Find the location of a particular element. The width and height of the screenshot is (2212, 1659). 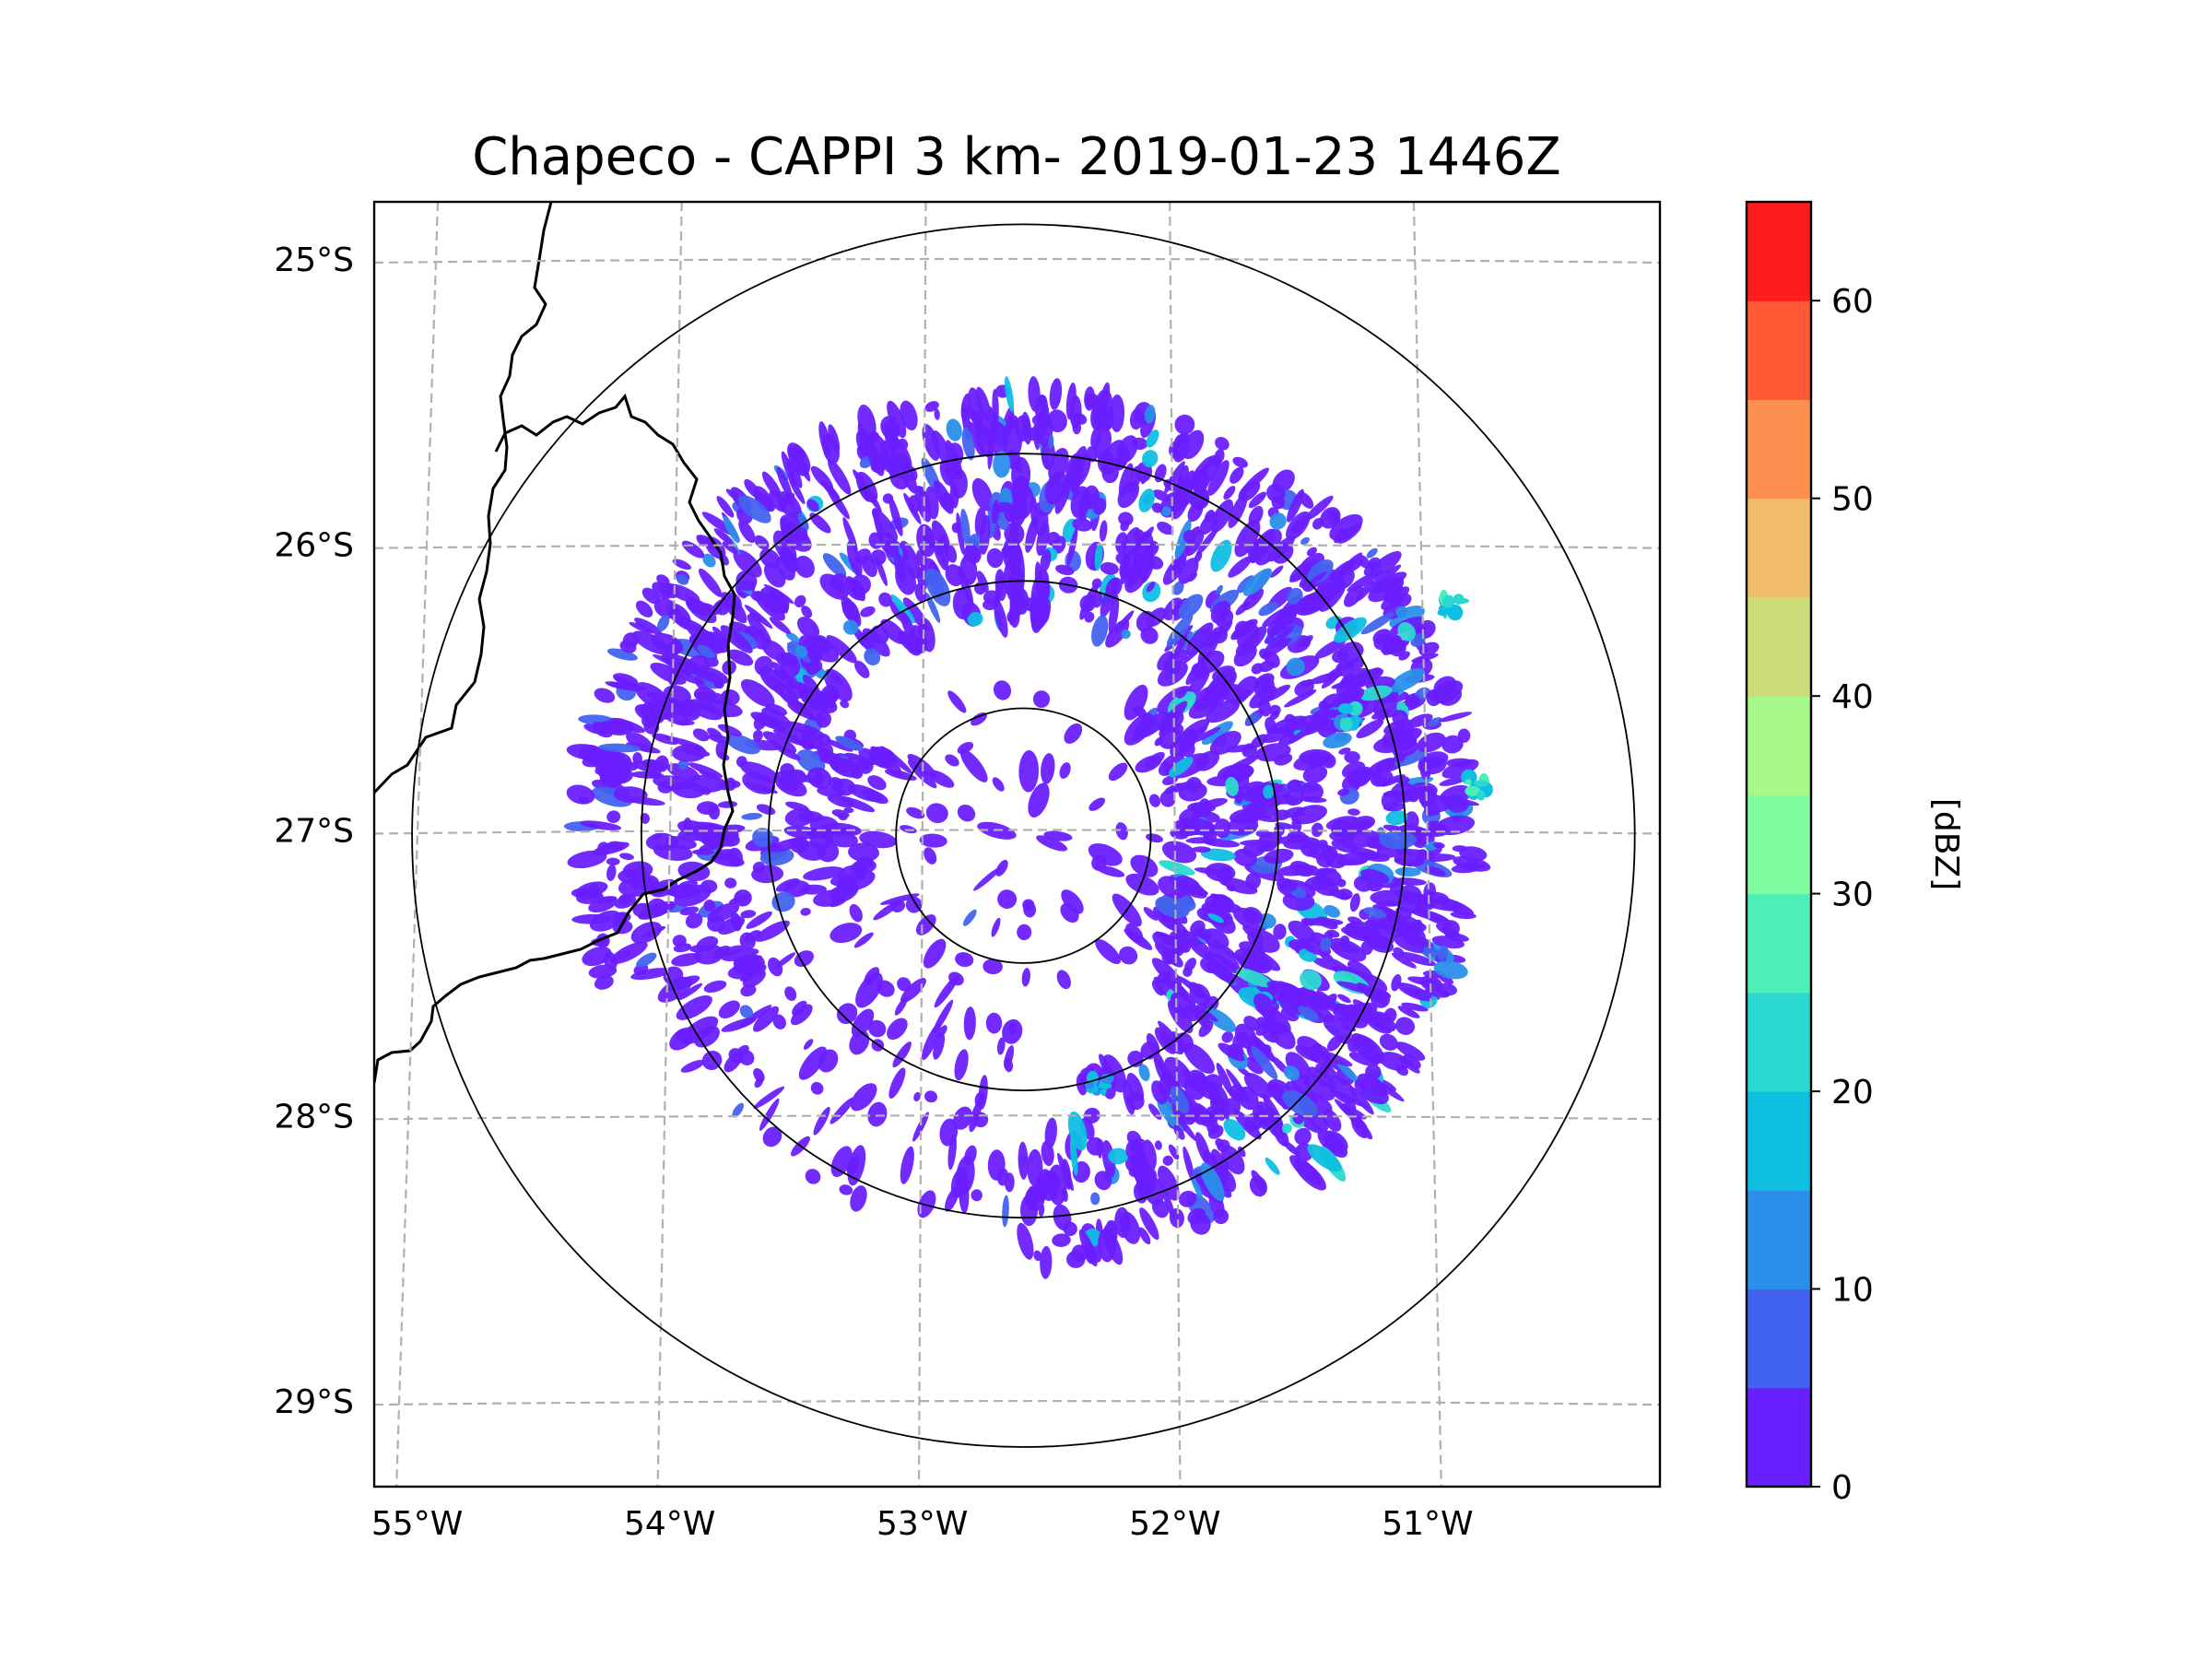

x-tick-label: 55°W is located at coordinates (417, 1524).